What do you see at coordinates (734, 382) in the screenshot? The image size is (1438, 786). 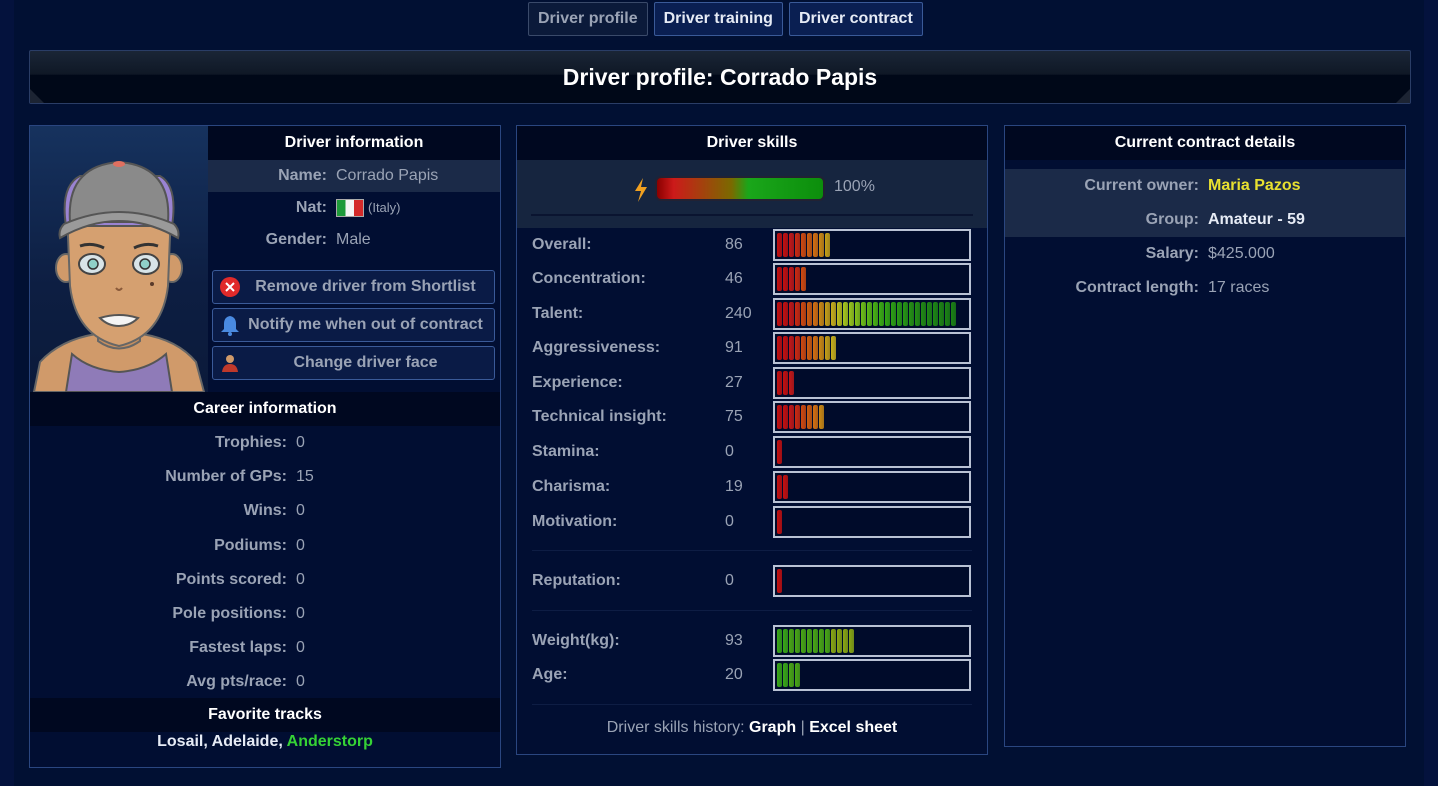 I see `skill-value: 27` at bounding box center [734, 382].